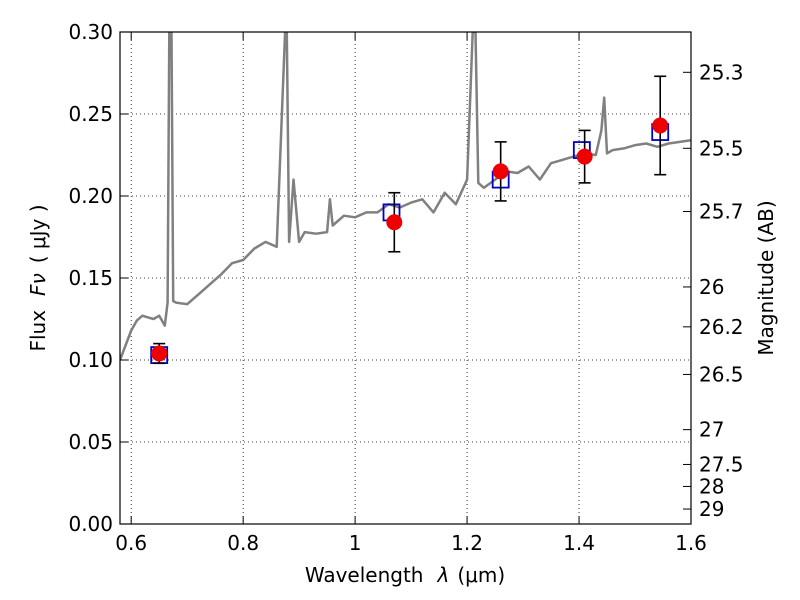 The image size is (800, 600). What do you see at coordinates (355, 543) in the screenshot?
I see `x-tick-label: 1` at bounding box center [355, 543].